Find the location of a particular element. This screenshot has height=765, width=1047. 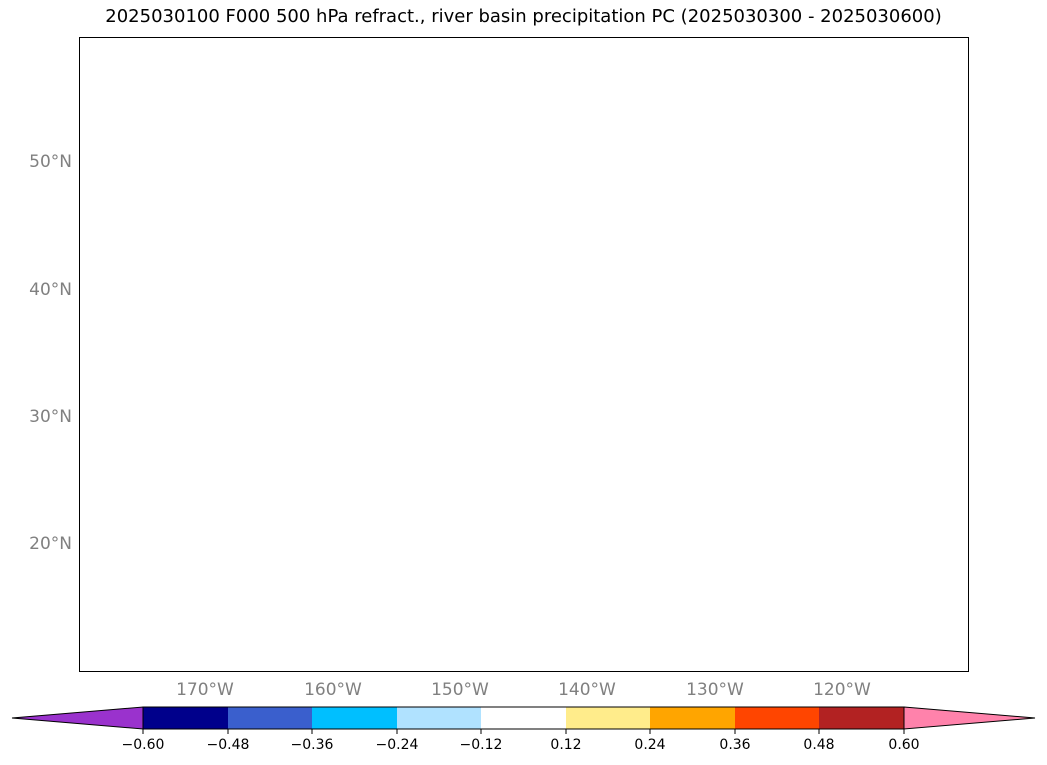

lon-label-120w: 120°W is located at coordinates (842, 690).